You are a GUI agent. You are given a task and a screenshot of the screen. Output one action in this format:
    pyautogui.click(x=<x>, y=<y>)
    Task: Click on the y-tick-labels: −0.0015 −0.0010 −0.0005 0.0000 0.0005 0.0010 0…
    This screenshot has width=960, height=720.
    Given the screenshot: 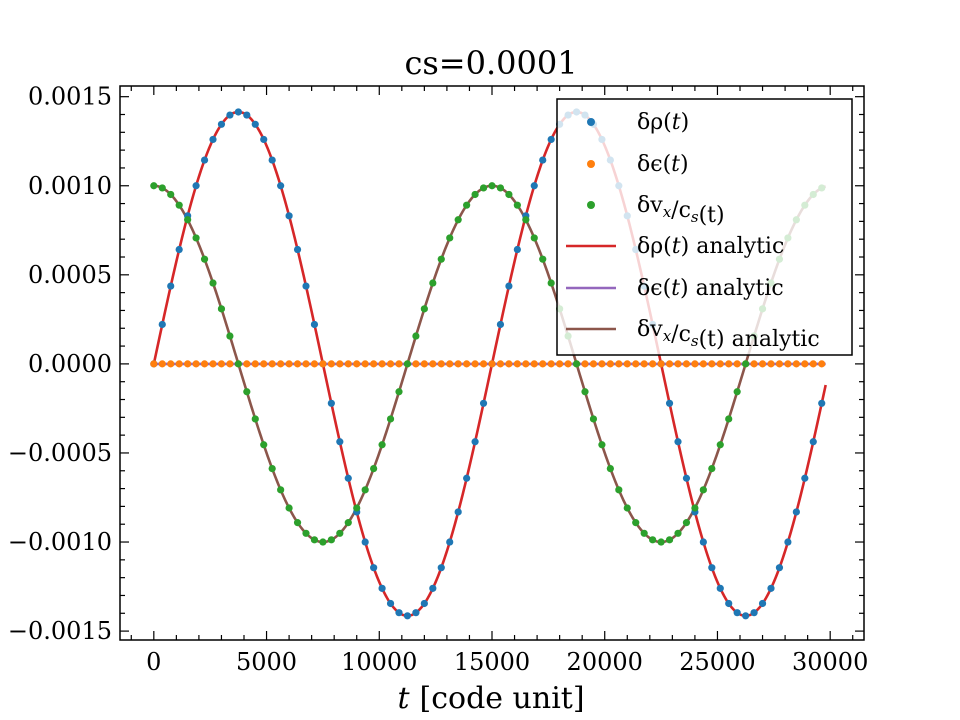 What is the action you would take?
    pyautogui.click(x=60, y=364)
    